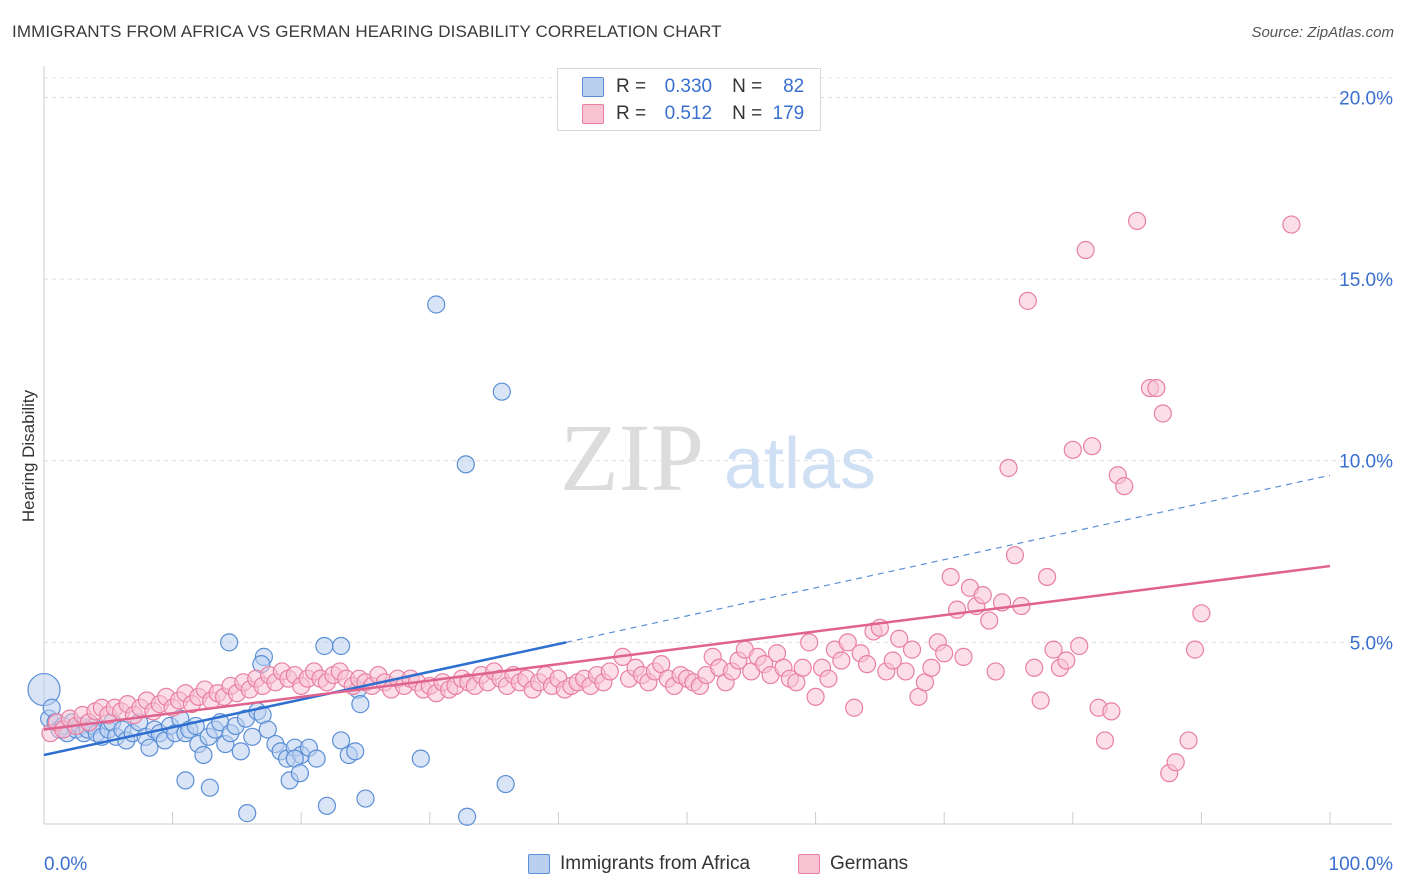  What do you see at coordinates (788, 113) in the screenshot?
I see `legend-n-value: 179` at bounding box center [788, 113].